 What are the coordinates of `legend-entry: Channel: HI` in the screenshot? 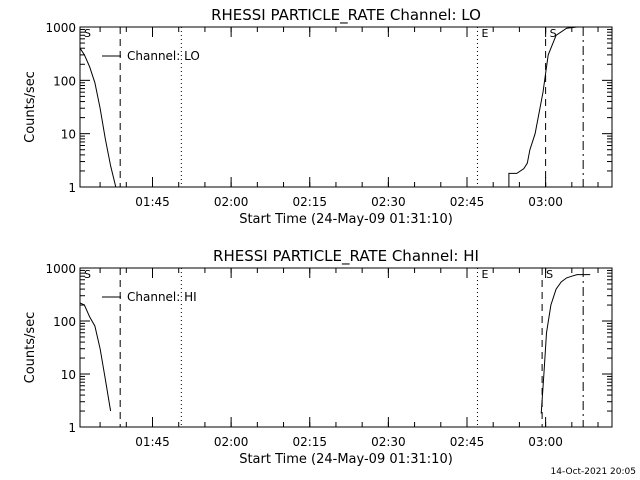 It's located at (162, 297).